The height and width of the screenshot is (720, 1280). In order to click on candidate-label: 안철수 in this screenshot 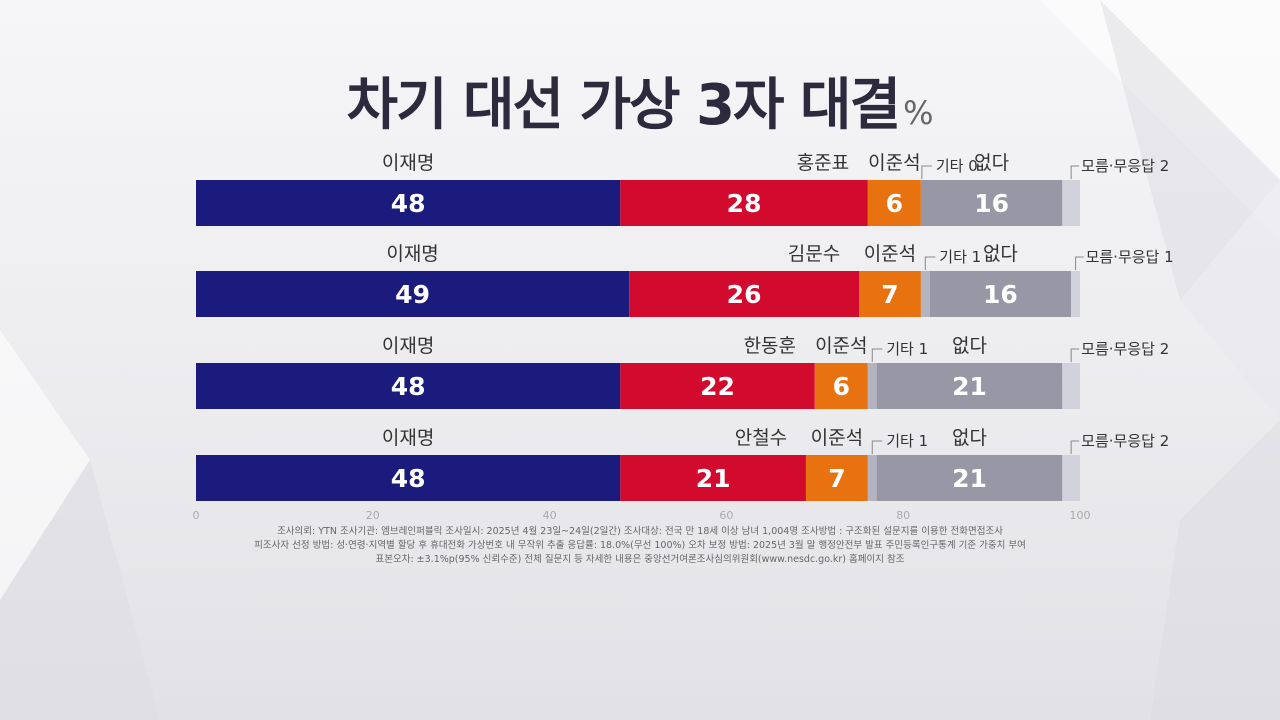, I will do `click(761, 438)`.